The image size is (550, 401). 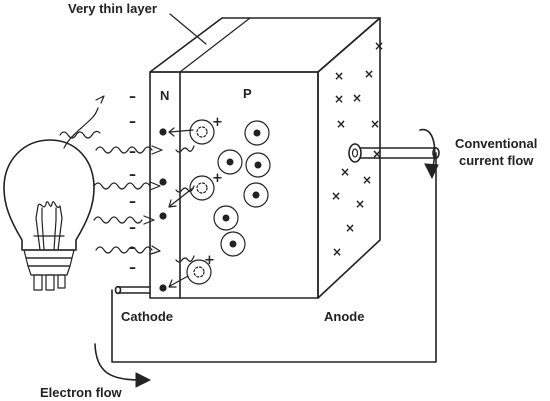 I want to click on n-layer-electrons, so click(x=163, y=210).